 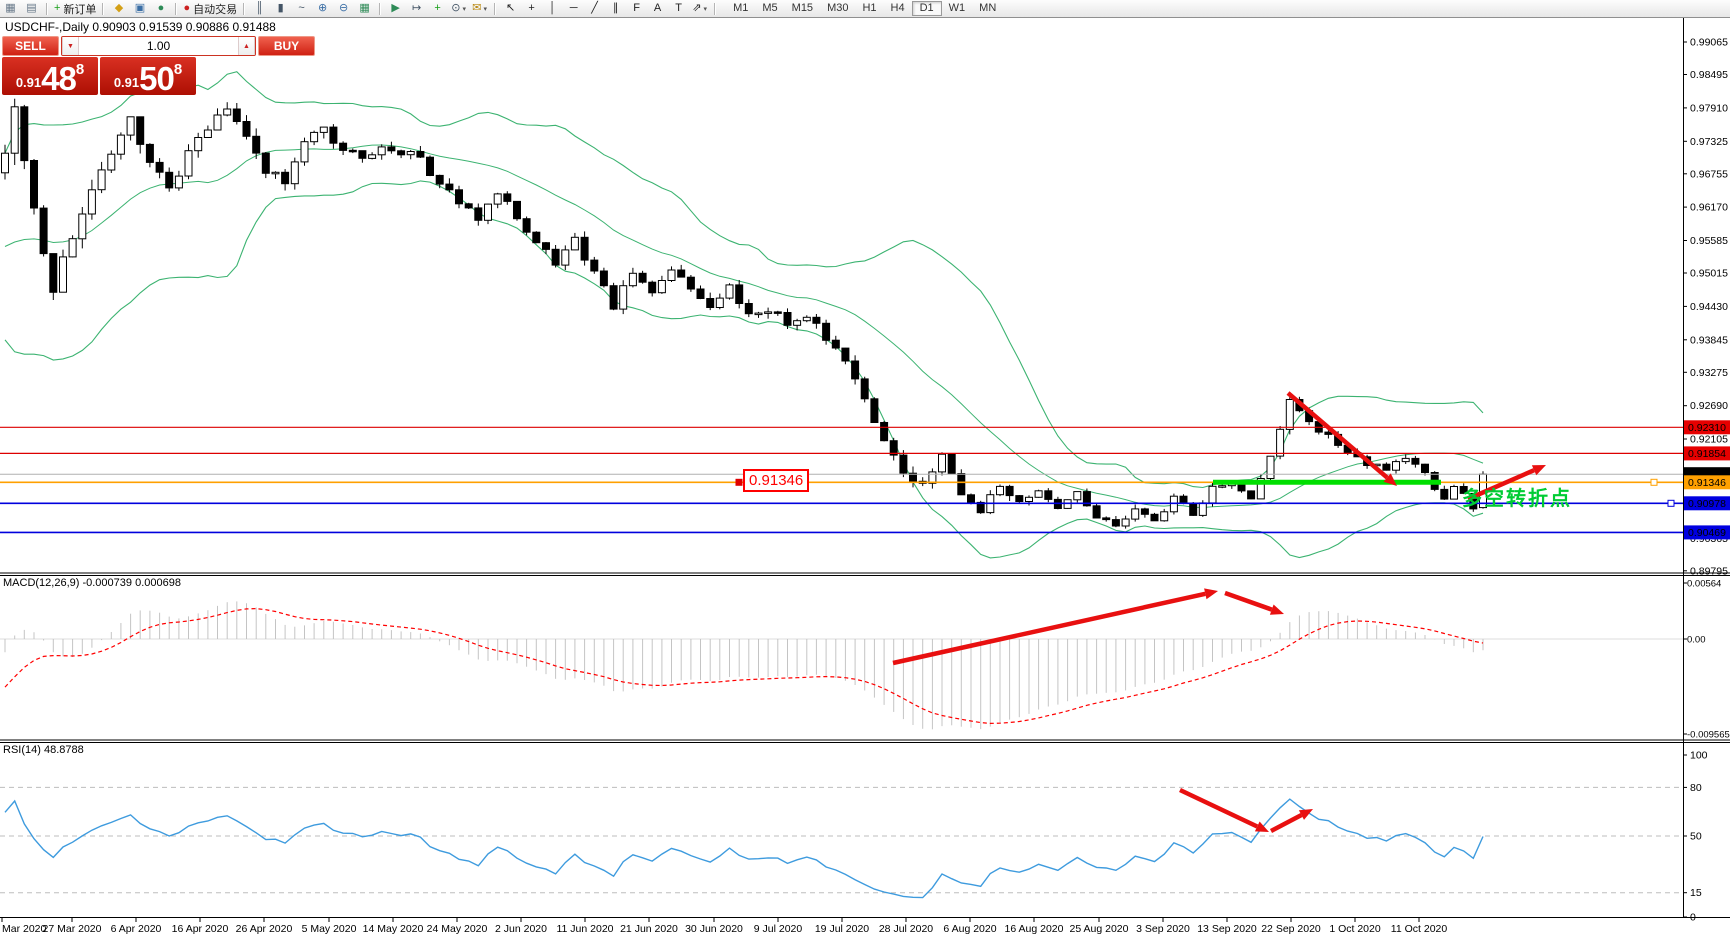 I want to click on zoom-out-button: ⊖, so click(x=343, y=8).